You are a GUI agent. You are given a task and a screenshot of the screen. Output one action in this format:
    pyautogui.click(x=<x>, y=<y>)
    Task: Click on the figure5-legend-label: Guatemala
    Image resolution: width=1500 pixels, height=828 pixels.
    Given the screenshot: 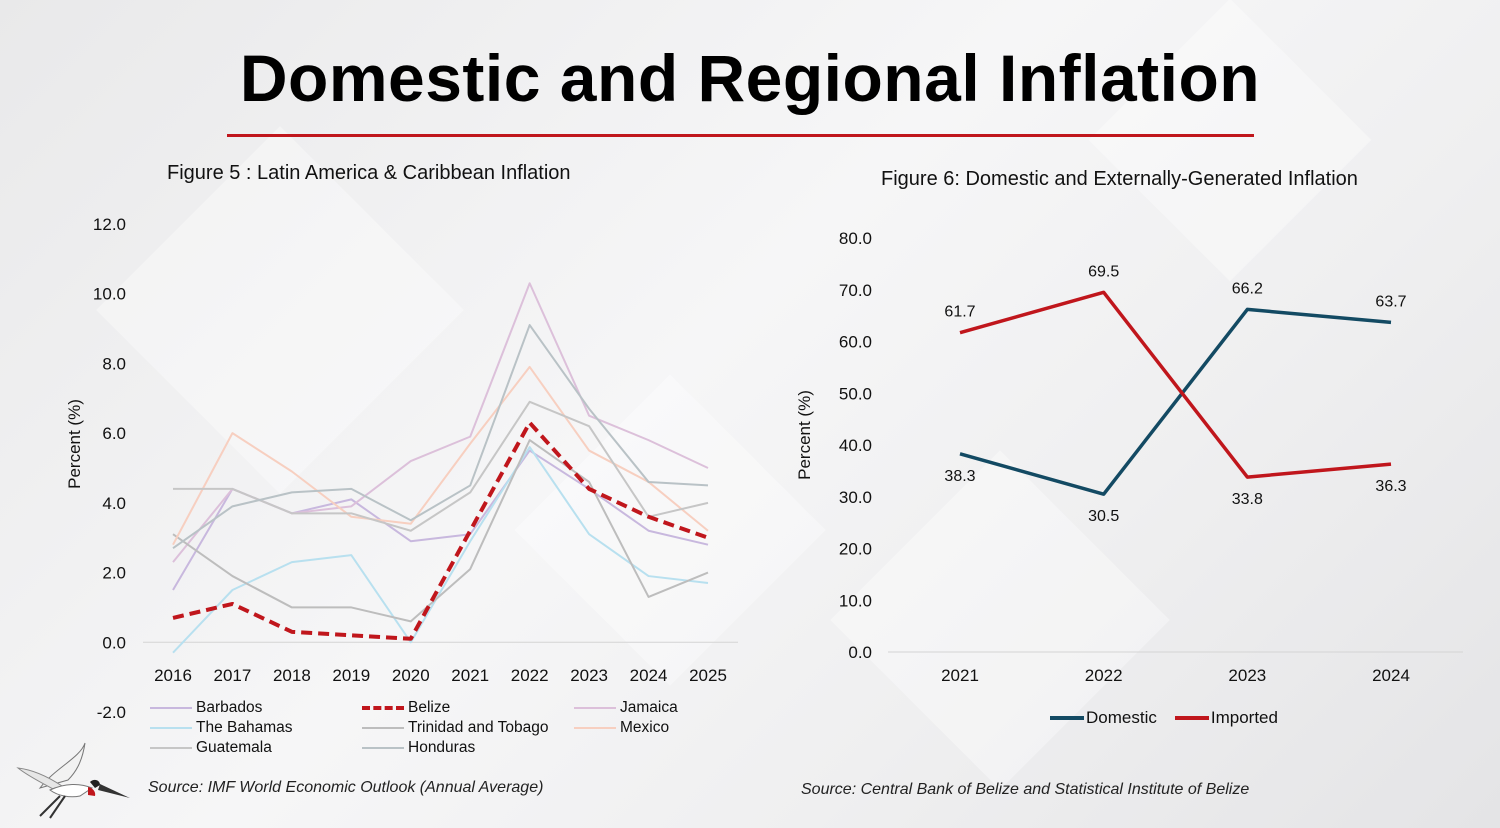 What is the action you would take?
    pyautogui.click(x=234, y=747)
    